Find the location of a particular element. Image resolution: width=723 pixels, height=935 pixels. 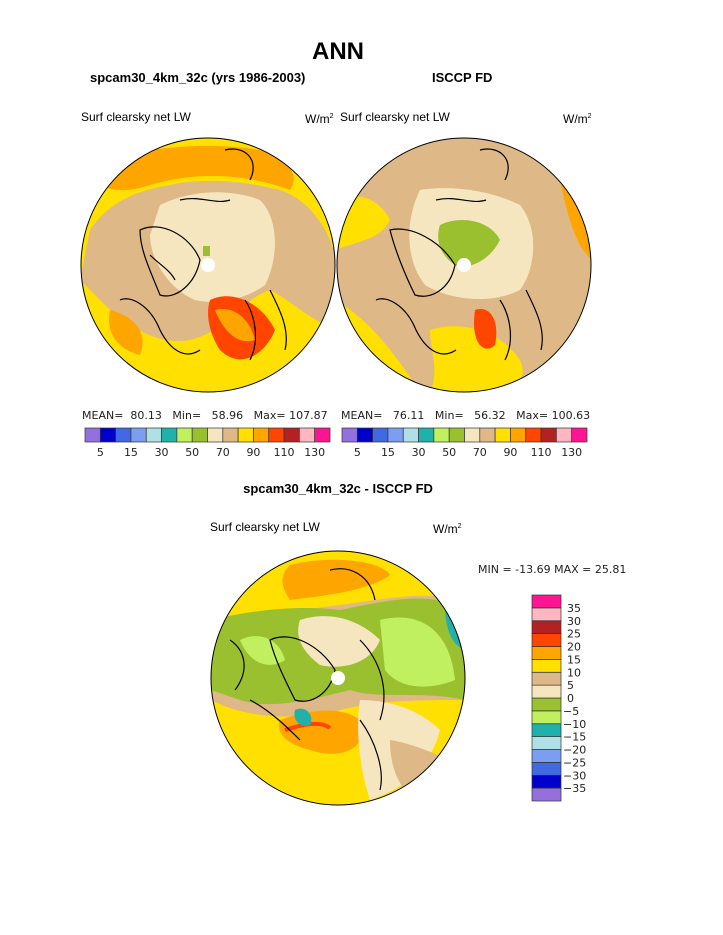

colorbar-tick-label: −35 is located at coordinates (574, 788).